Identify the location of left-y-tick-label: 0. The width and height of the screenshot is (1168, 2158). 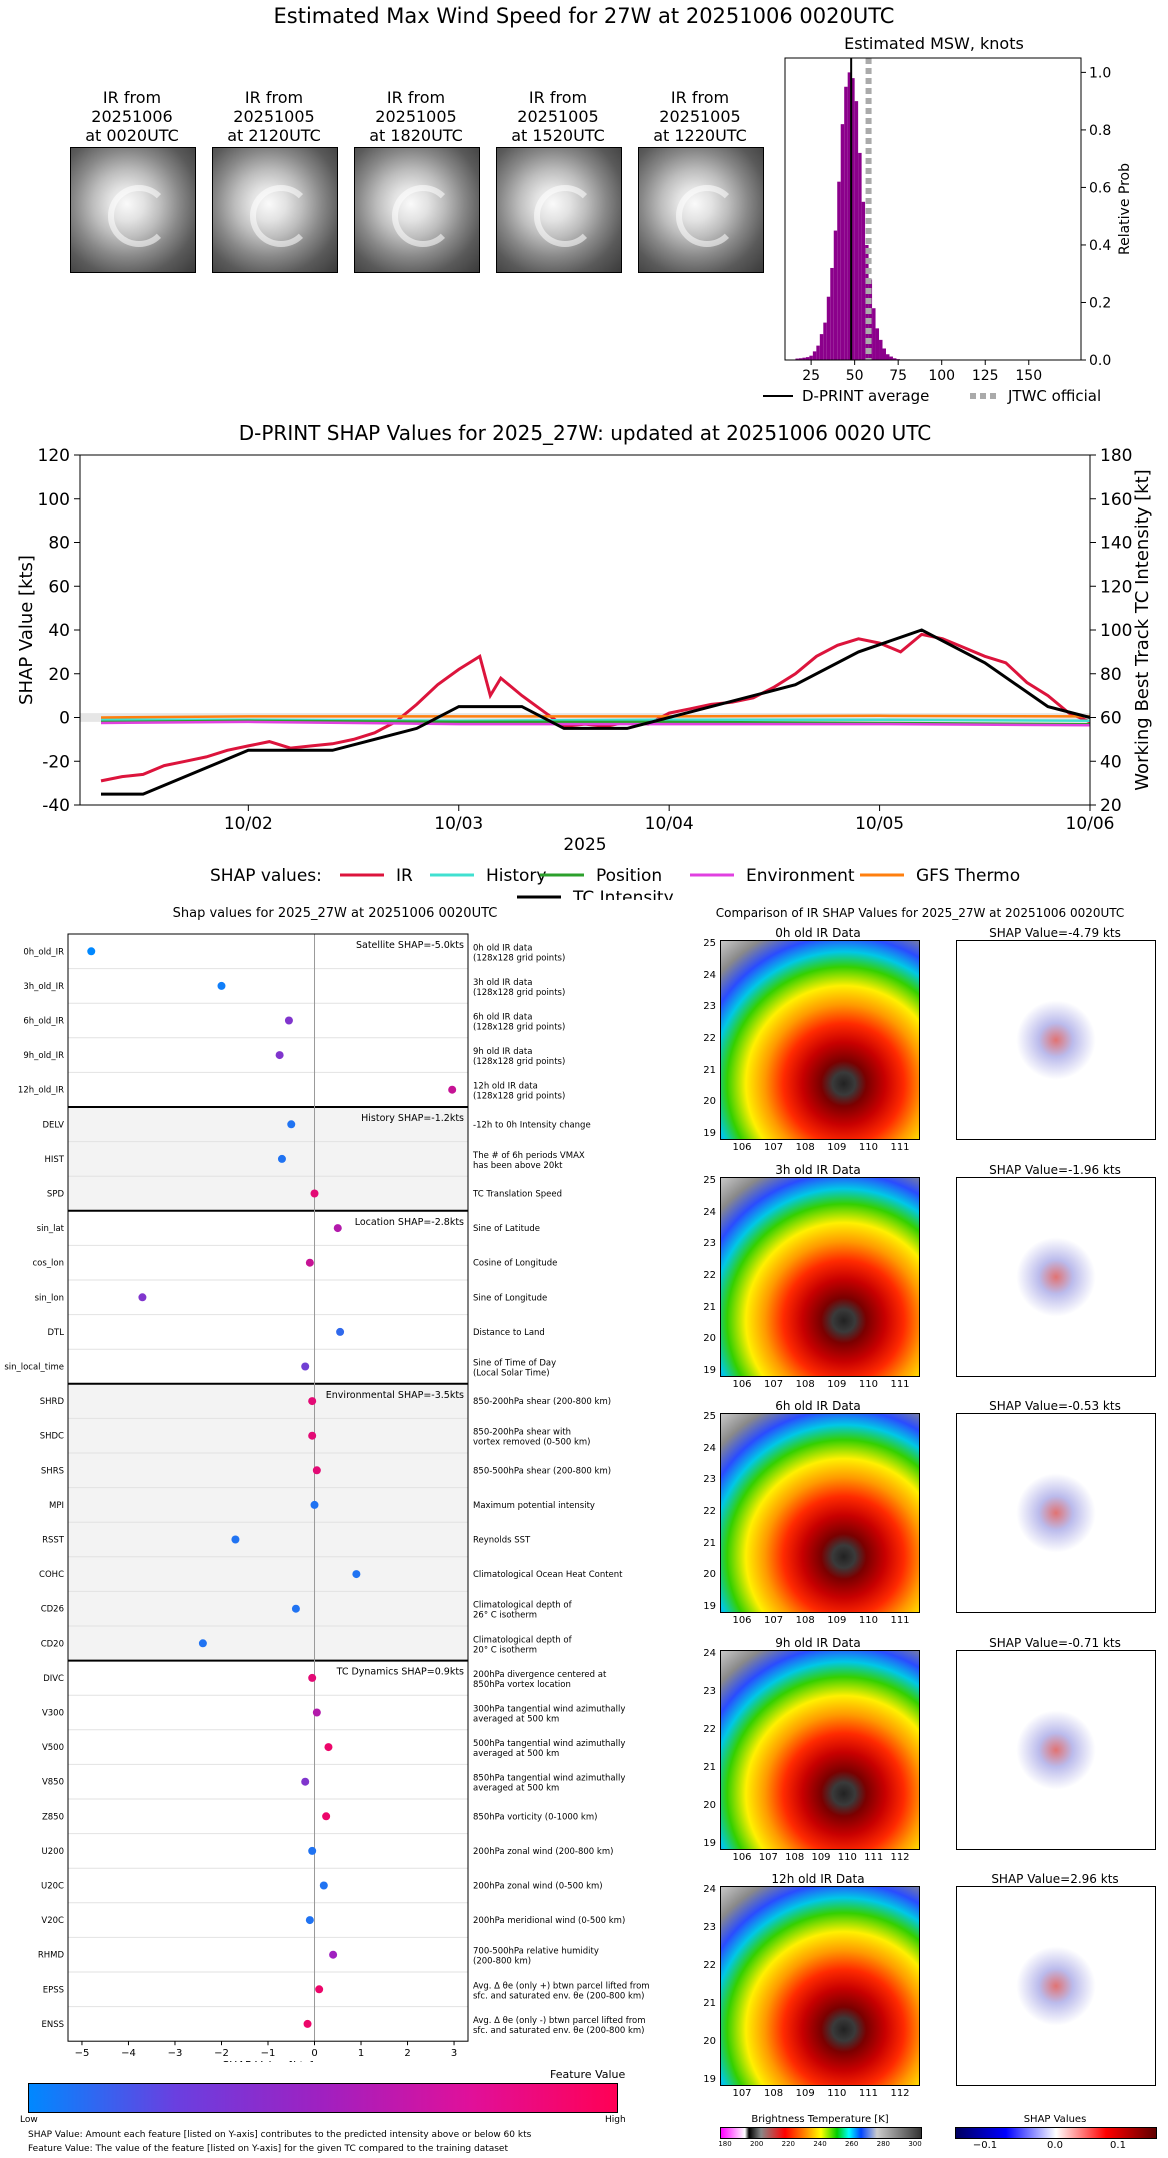
(64, 719).